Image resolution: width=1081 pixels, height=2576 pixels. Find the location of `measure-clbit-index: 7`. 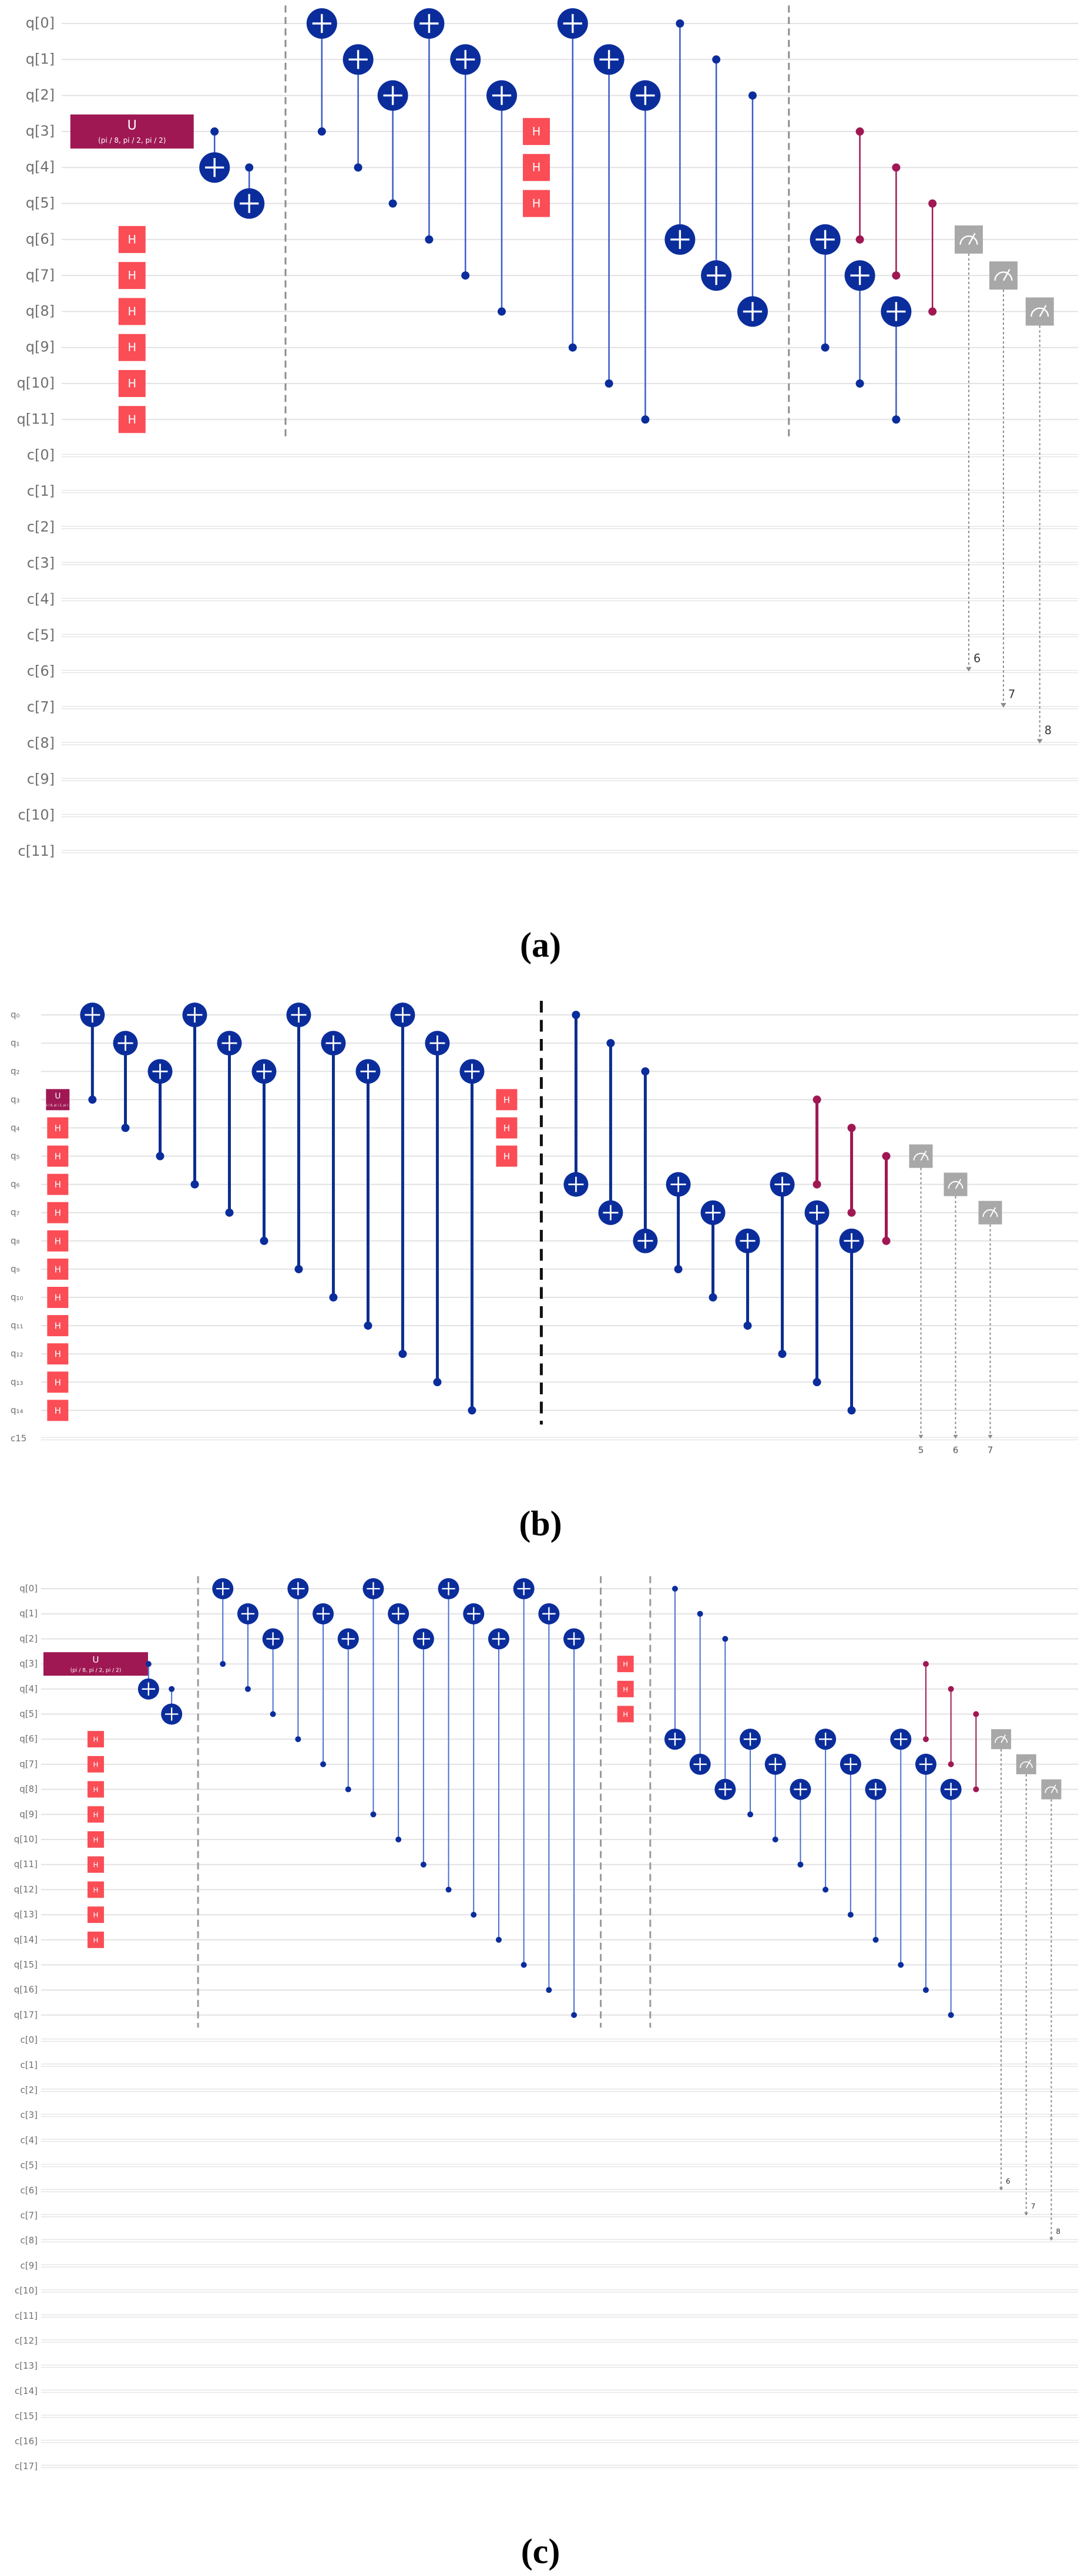

measure-clbit-index: 7 is located at coordinates (990, 1450).